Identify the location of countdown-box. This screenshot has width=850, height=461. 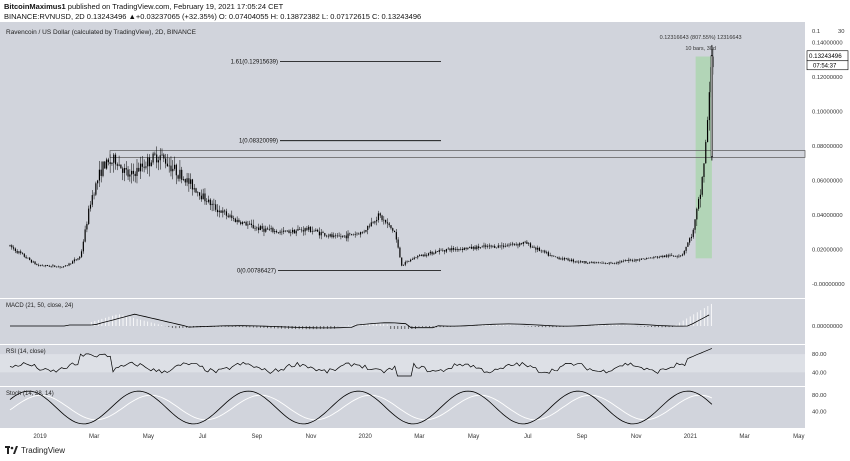
(827, 65).